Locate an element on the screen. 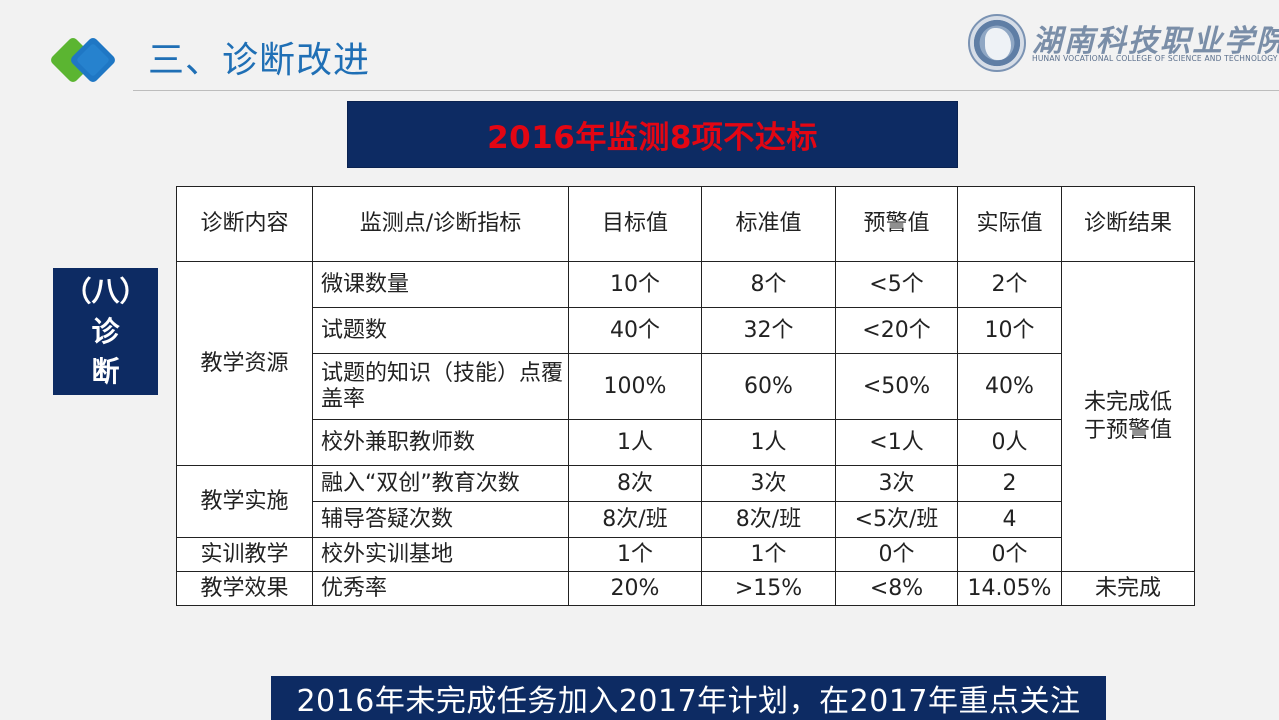 Image resolution: width=1279 pixels, height=720 pixels. table-row: 实训教学 校外实训基地 1个 1个 0个 0个 is located at coordinates (685, 554).